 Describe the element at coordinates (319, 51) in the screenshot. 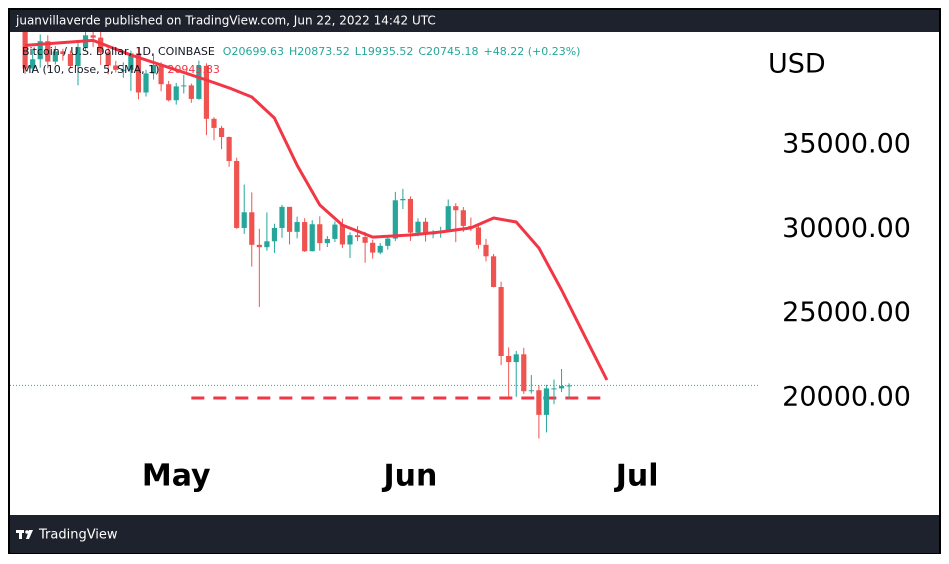

I see `ohlc-value: H20873.52` at that location.